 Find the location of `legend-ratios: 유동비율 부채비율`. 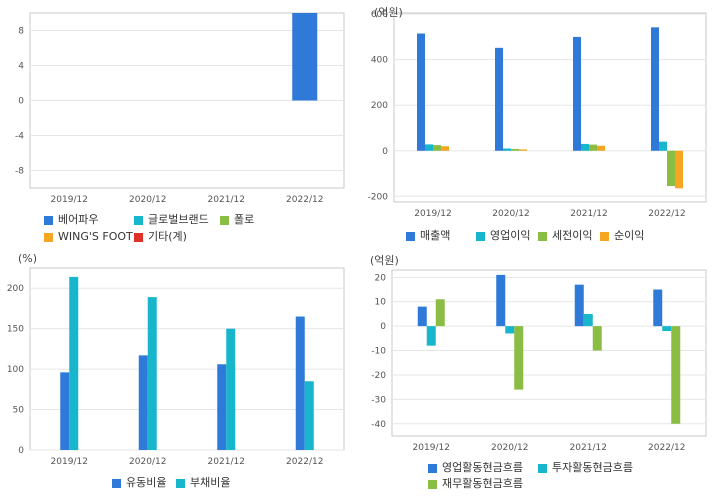

legend-ratios: 유동비율 부채비율 is located at coordinates (212, 483).